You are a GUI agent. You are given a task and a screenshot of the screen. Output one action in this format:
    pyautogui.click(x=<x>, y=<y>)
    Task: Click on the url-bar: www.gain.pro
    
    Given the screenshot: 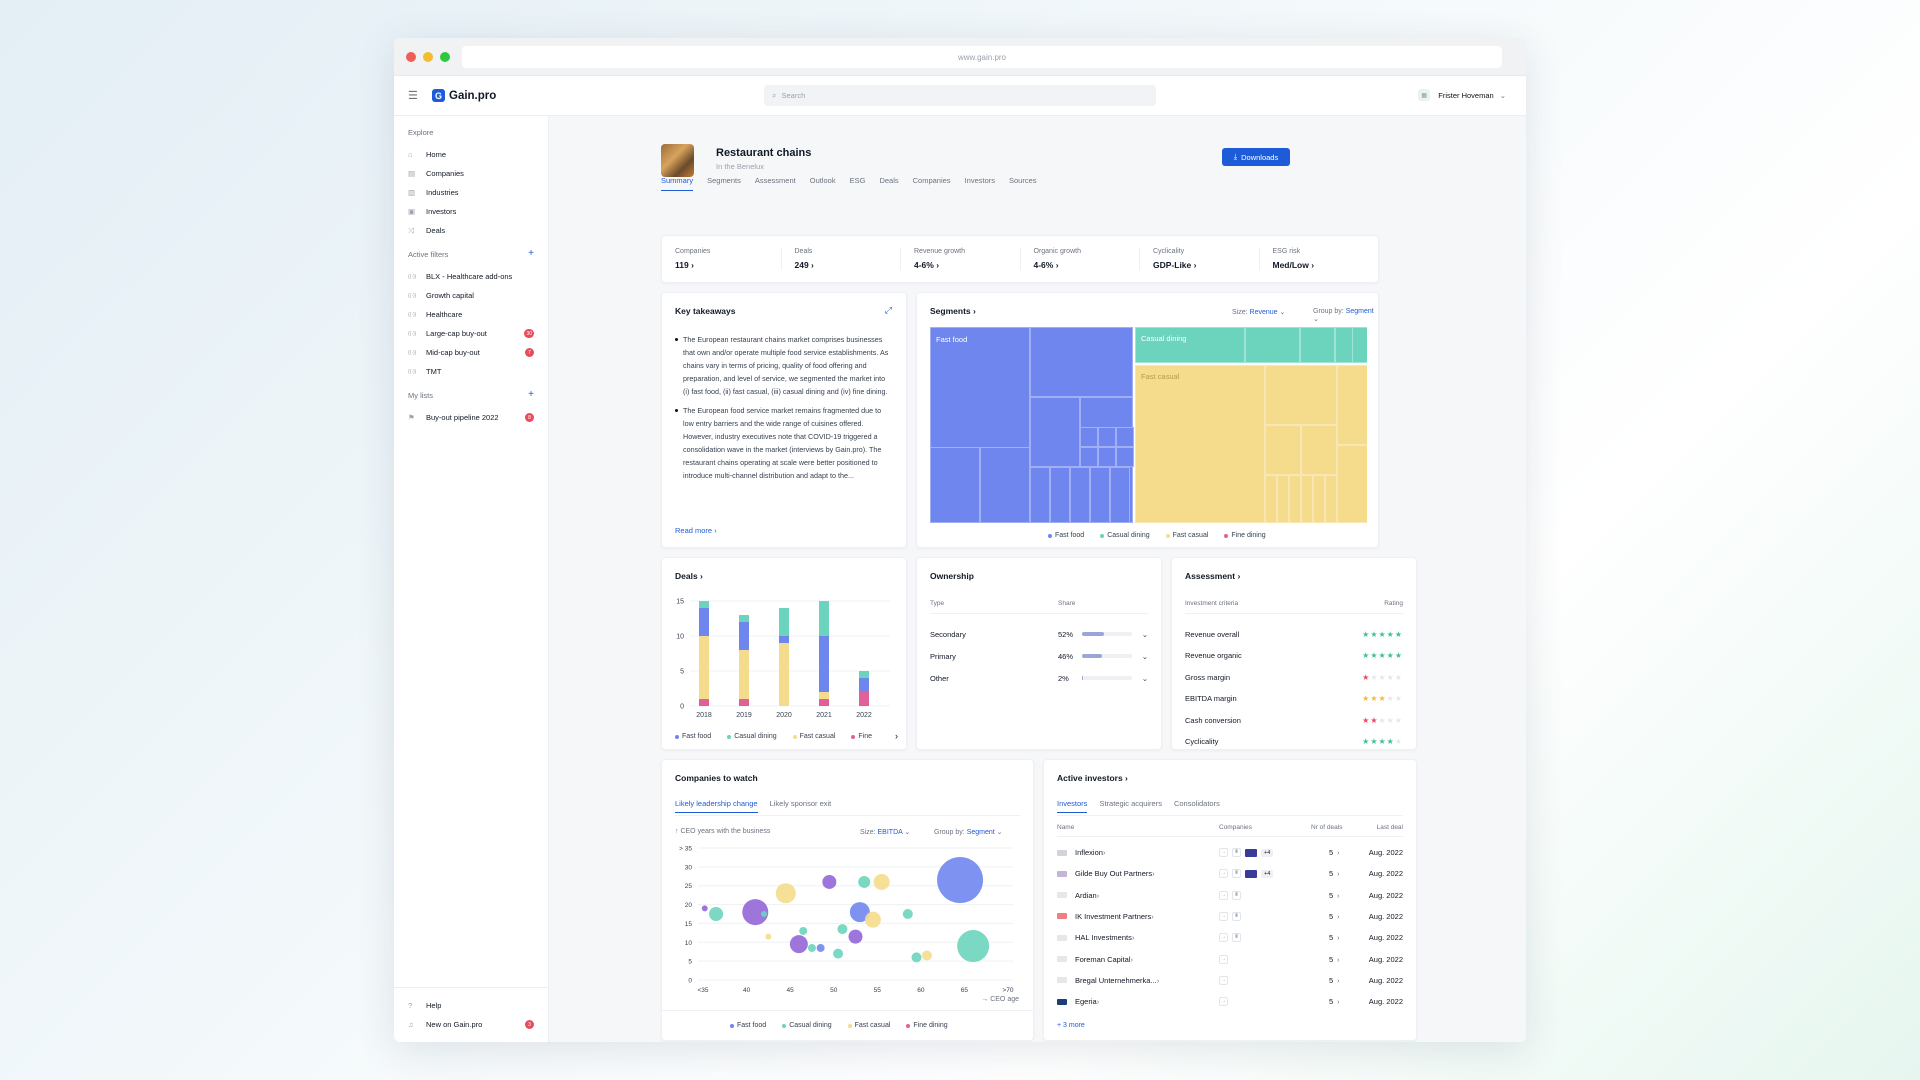 What is the action you would take?
    pyautogui.click(x=982, y=57)
    